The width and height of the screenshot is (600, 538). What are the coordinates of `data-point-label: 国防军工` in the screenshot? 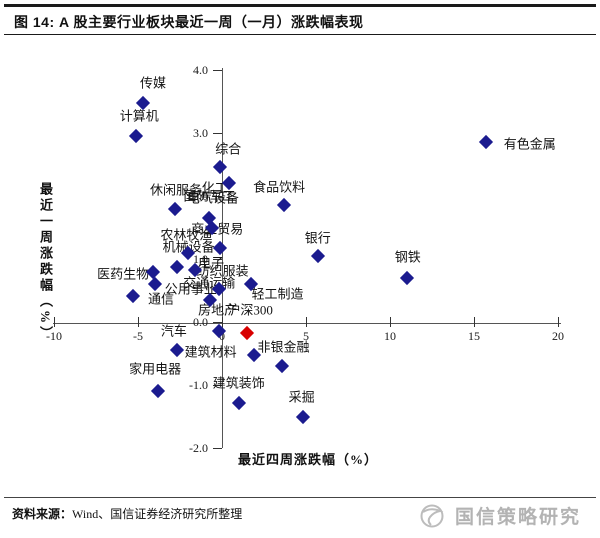 It's located at (209, 196).